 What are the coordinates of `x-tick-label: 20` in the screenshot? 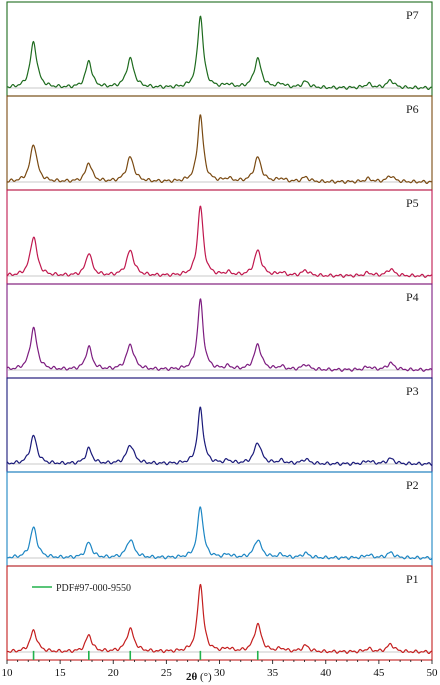 It's located at (114, 673).